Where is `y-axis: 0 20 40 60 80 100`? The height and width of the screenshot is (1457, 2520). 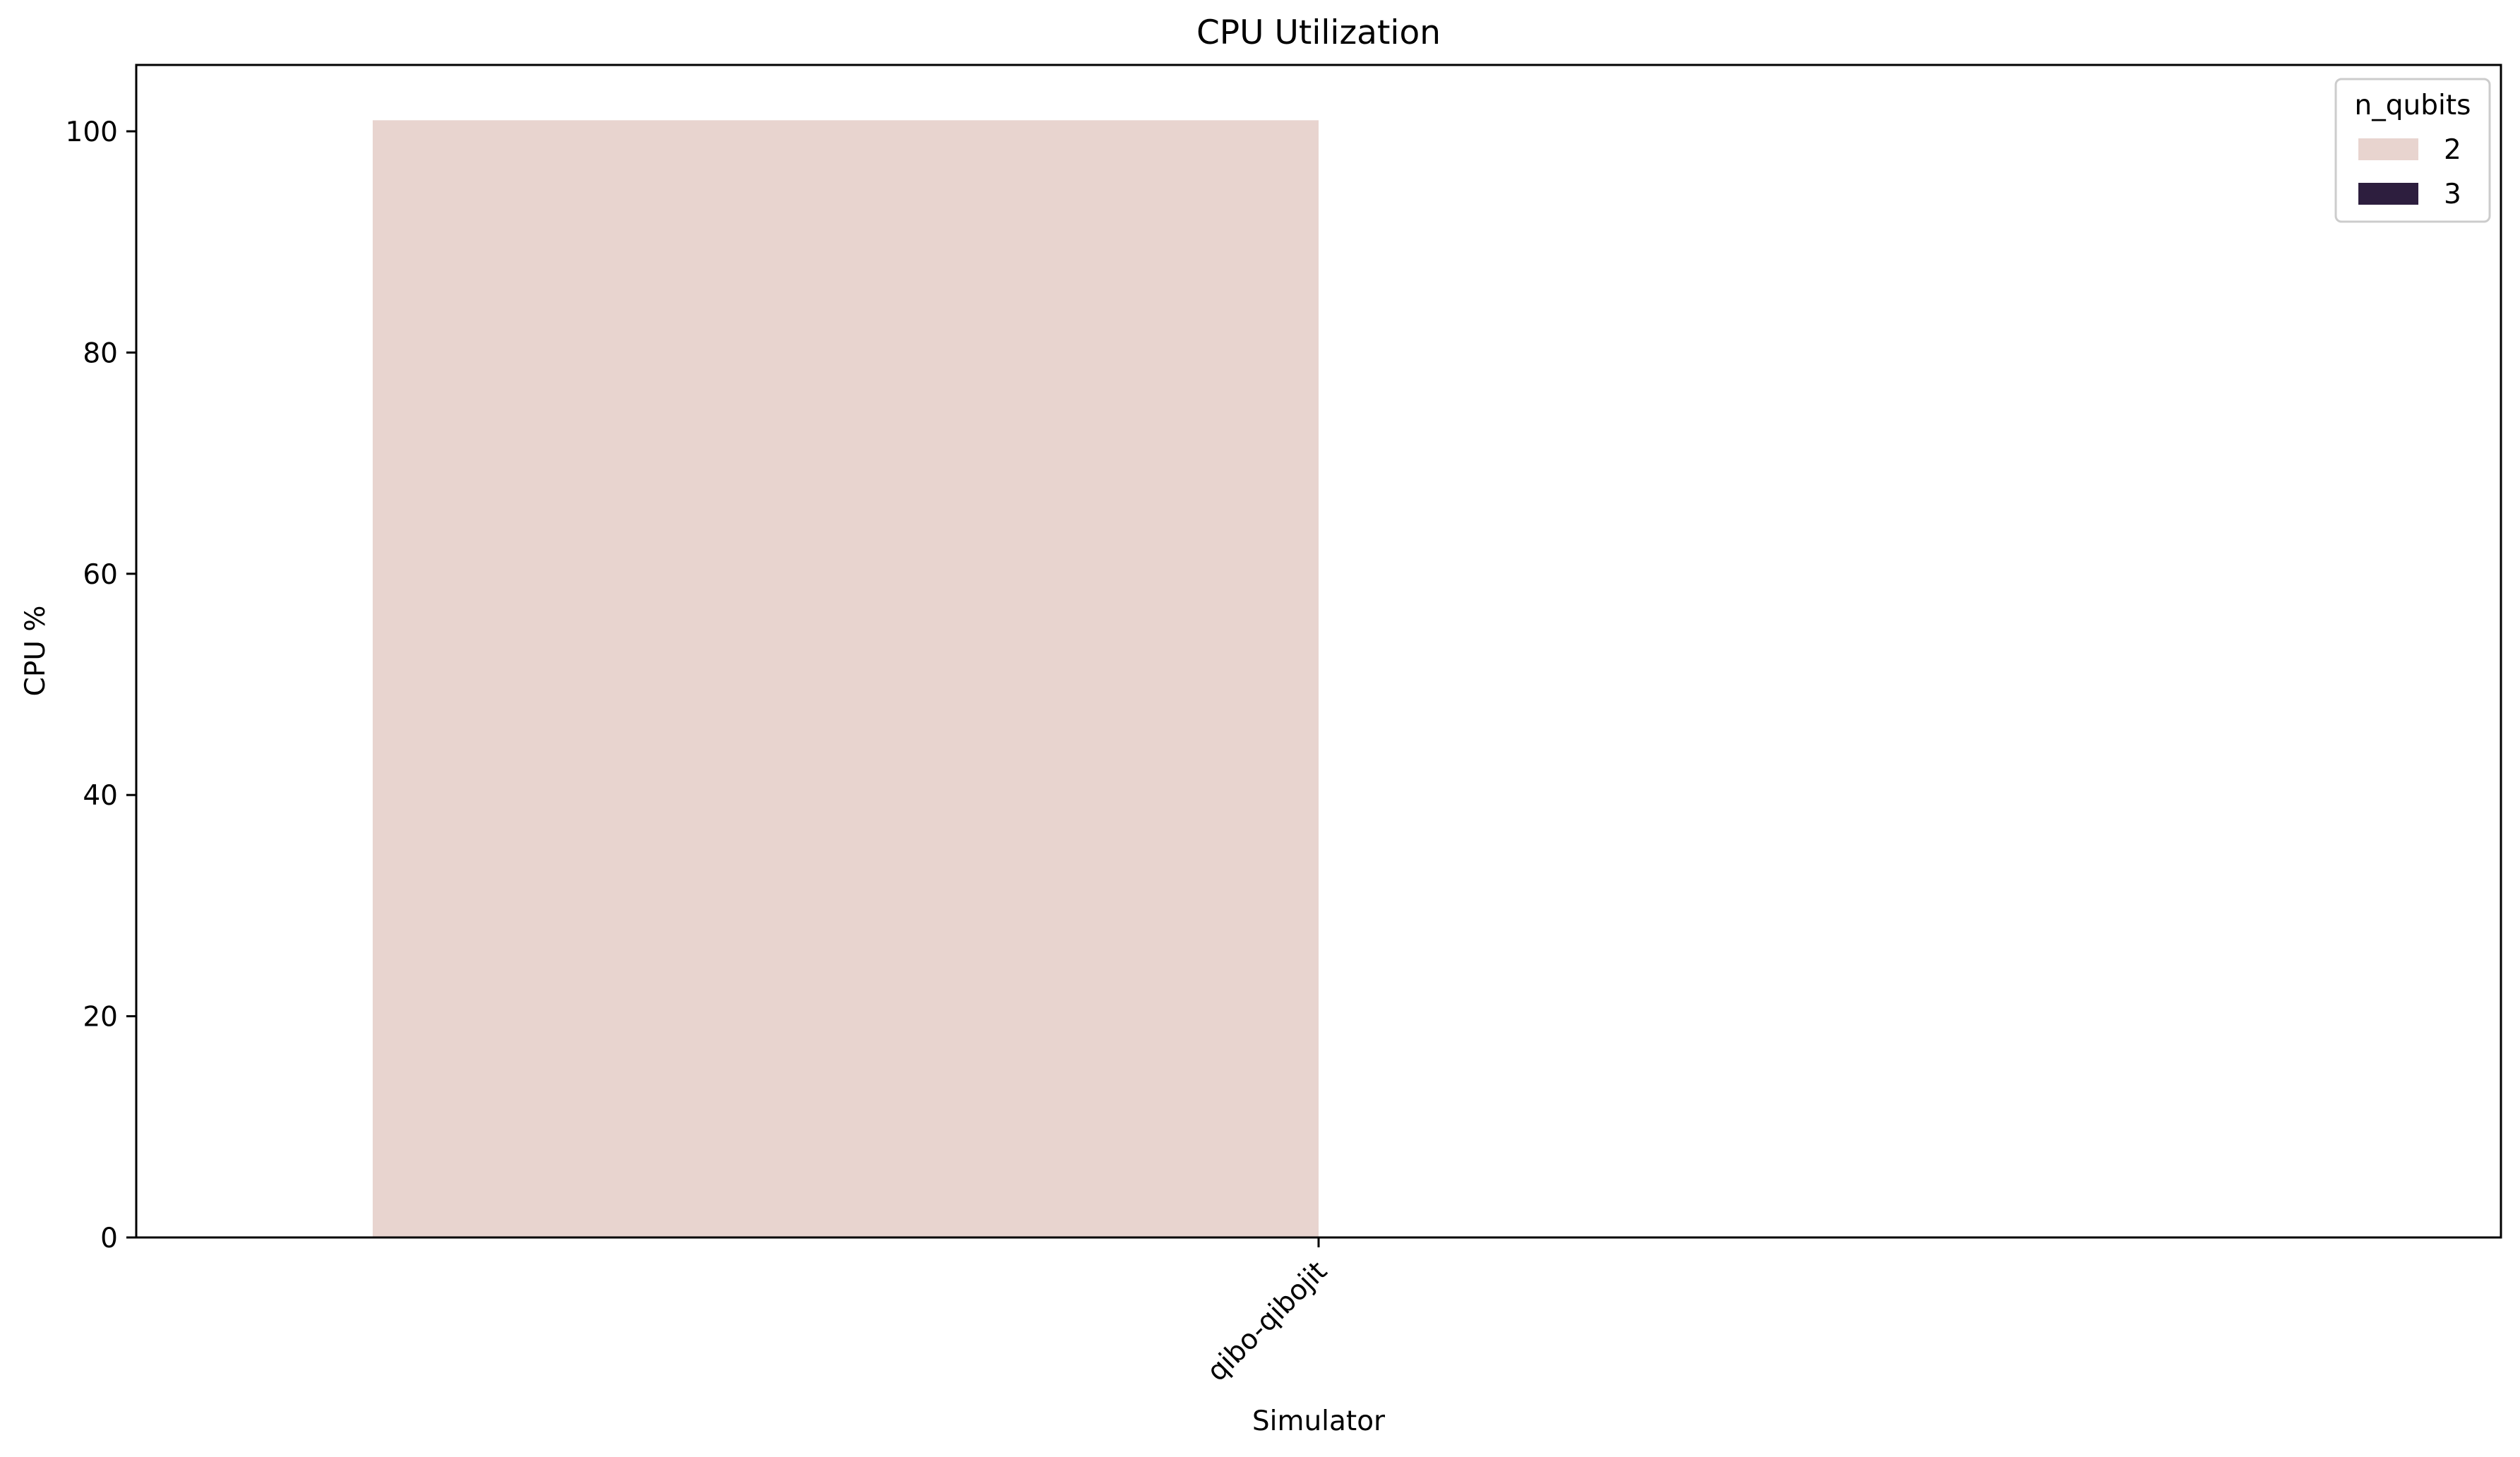 y-axis: 0 20 40 60 80 100 is located at coordinates (101, 685).